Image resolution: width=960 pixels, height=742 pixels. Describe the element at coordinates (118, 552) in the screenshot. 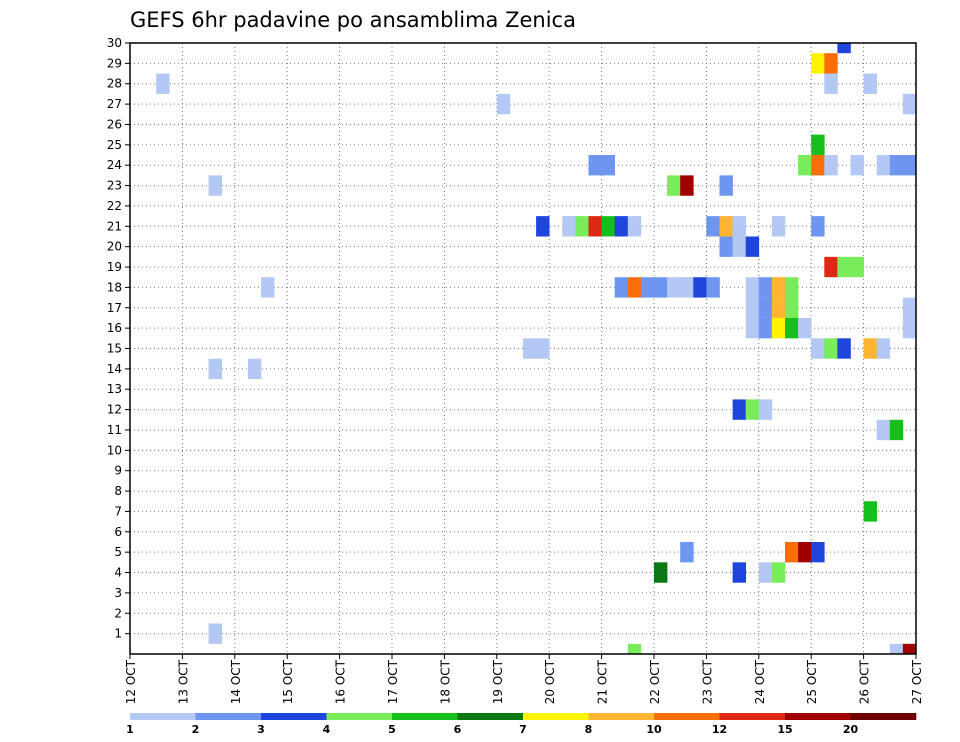

I see `y-tick-label: 5` at that location.